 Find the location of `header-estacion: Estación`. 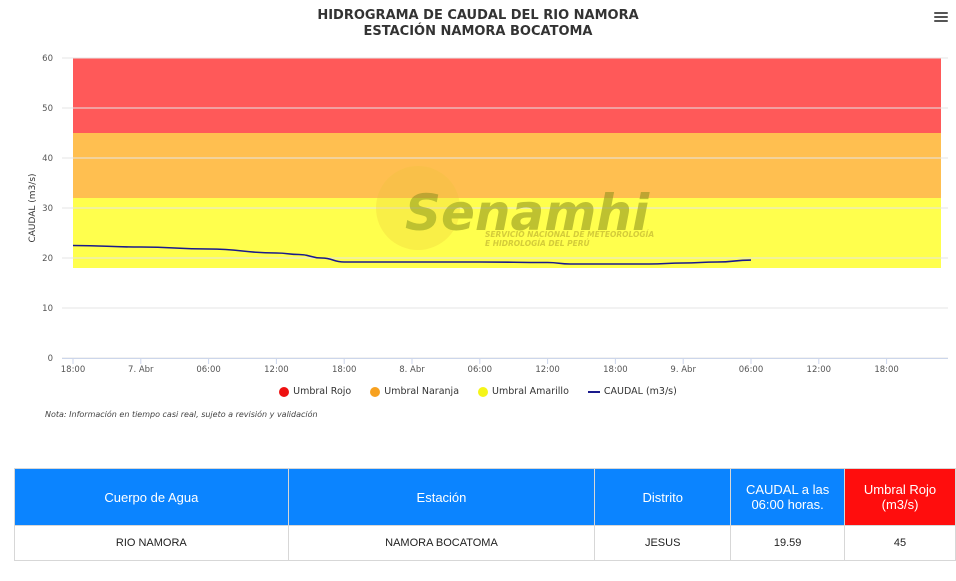

header-estacion: Estación is located at coordinates (441, 497).